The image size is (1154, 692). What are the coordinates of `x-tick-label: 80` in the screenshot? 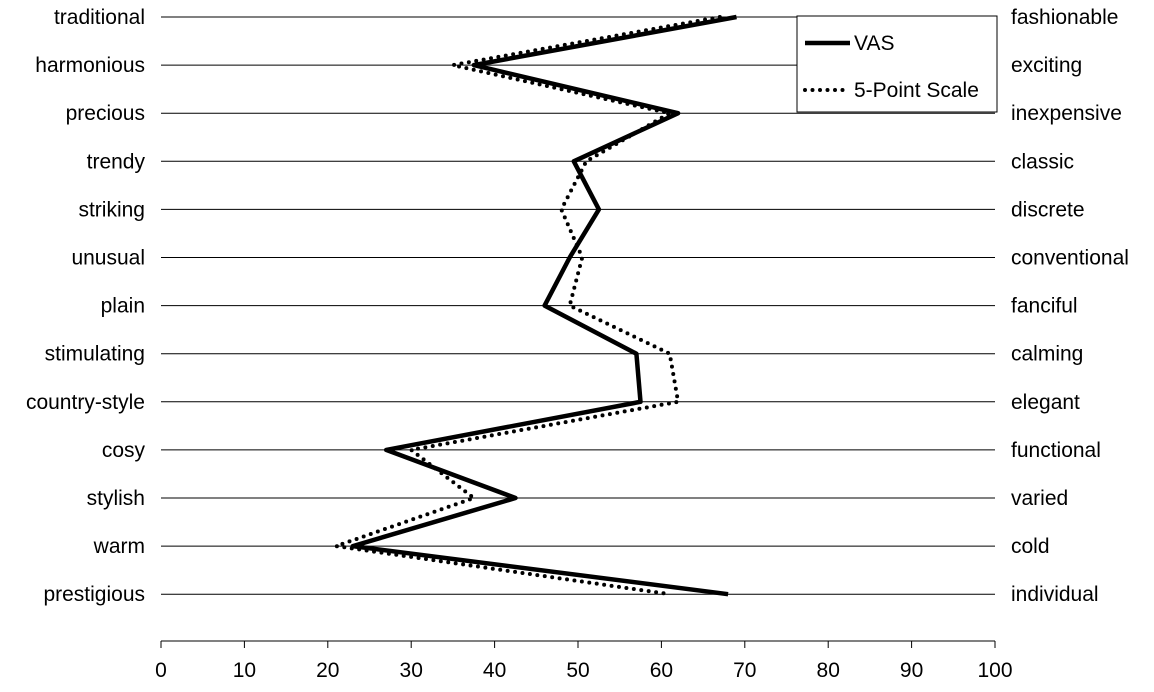 It's located at (828, 670).